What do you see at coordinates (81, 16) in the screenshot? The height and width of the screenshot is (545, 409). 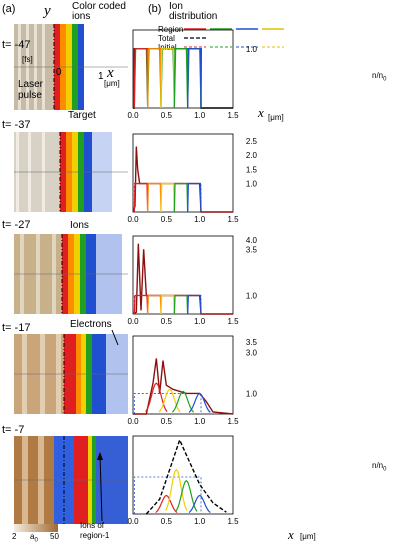 I see `color-coded-label-2: ions` at bounding box center [81, 16].